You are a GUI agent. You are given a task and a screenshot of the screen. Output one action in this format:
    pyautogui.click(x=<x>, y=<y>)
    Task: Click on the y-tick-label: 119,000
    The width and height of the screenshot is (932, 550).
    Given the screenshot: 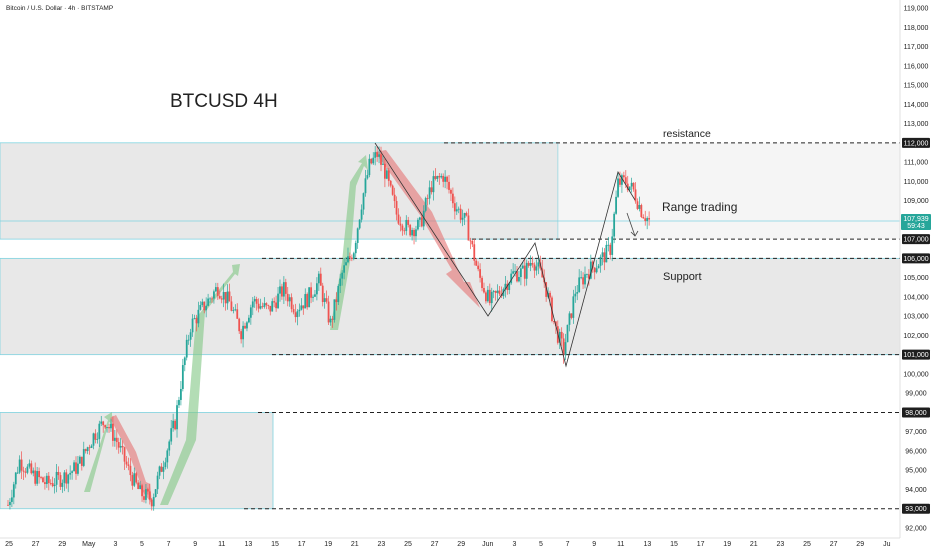 What is the action you would take?
    pyautogui.click(x=916, y=9)
    